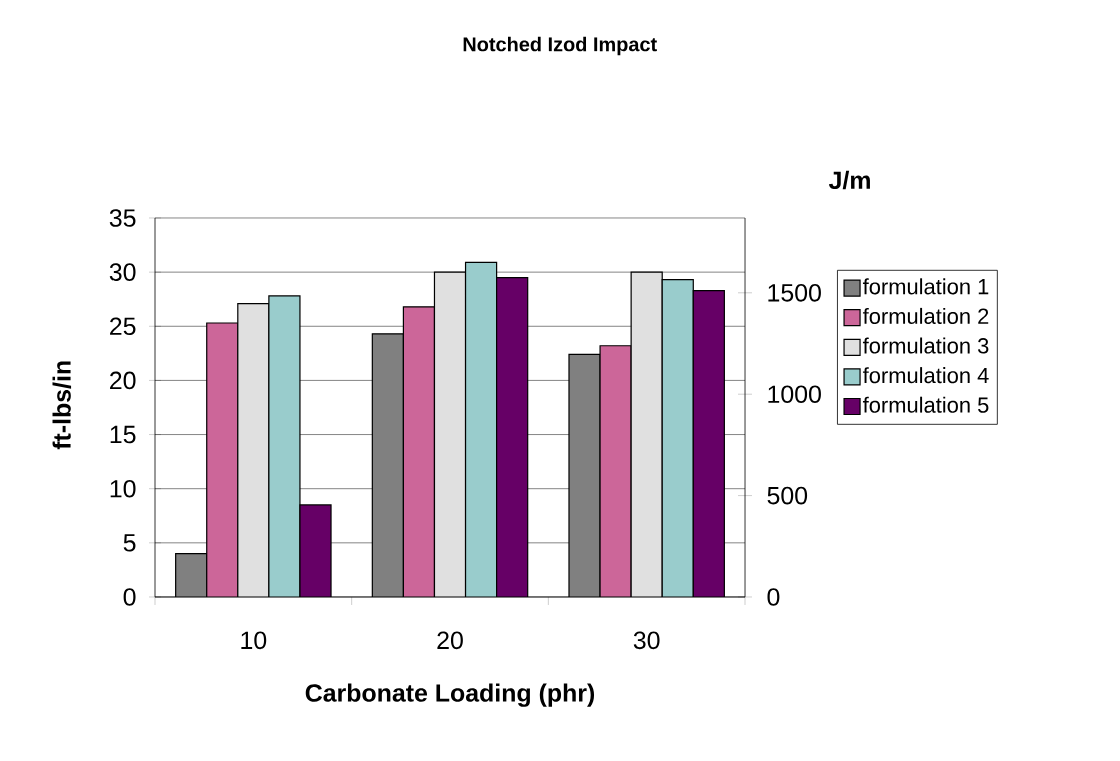 The image size is (1120, 761). I want to click on y-tick-label: 35, so click(122, 218).